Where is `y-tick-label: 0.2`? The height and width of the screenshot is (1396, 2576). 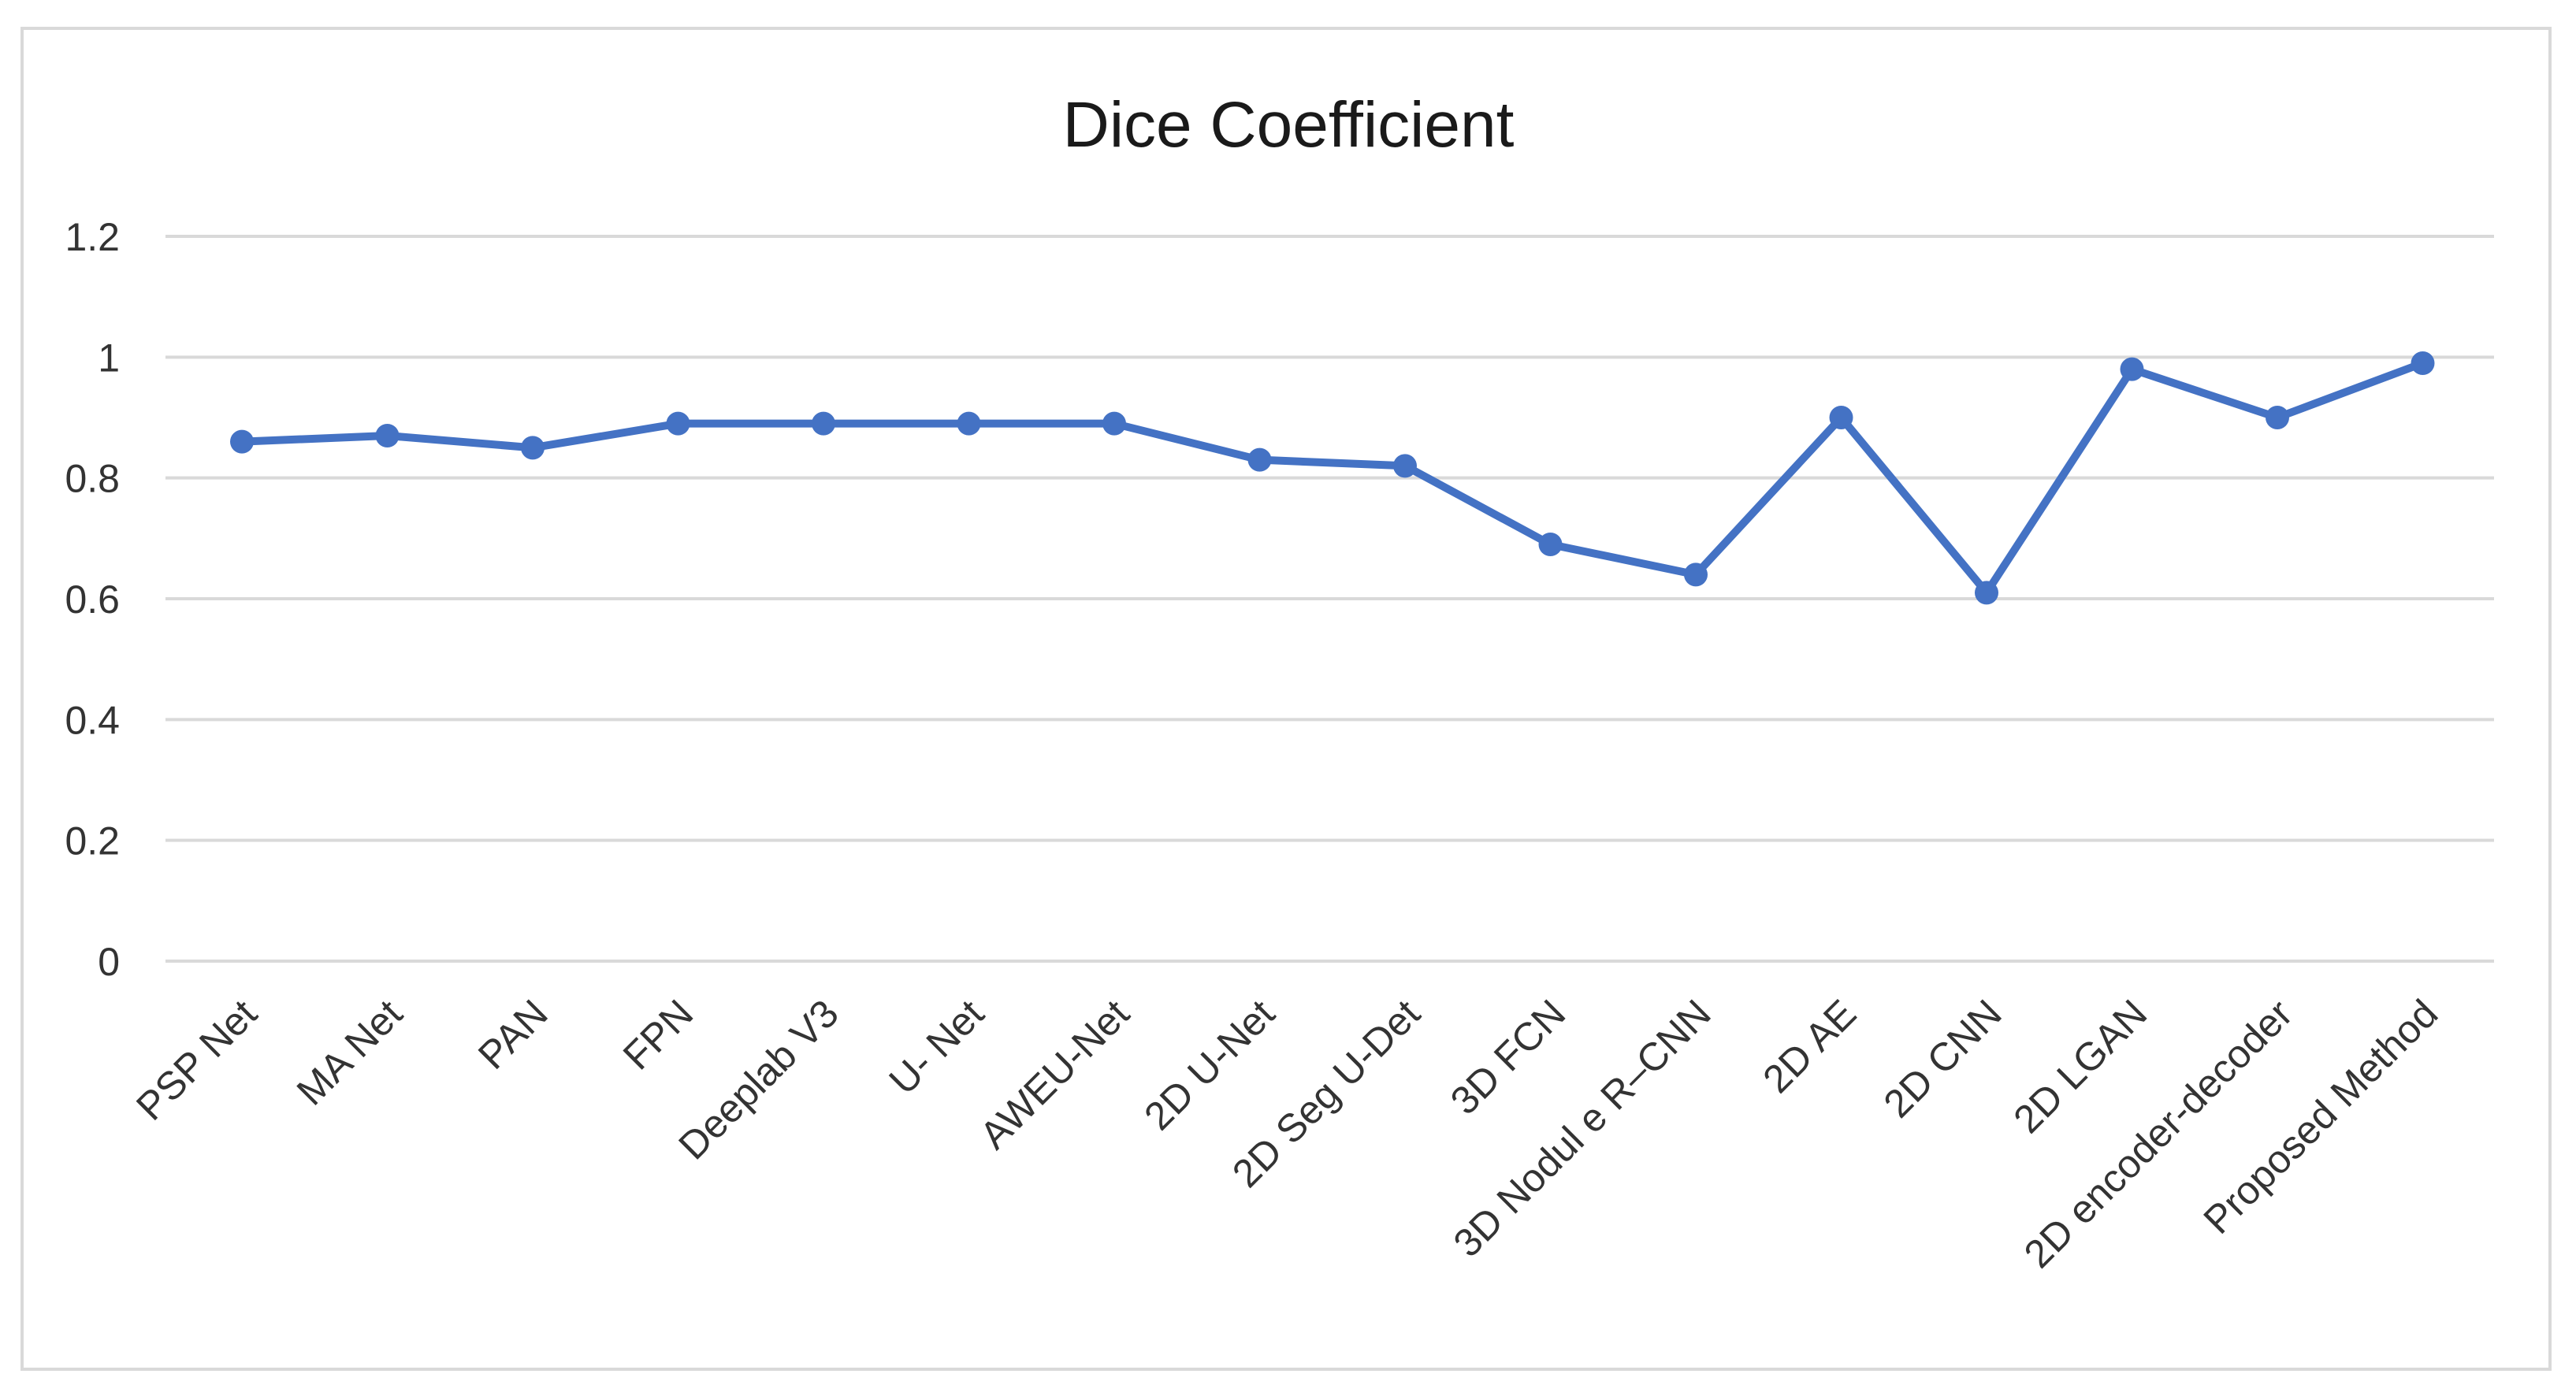 y-tick-label: 0.2 is located at coordinates (92, 841).